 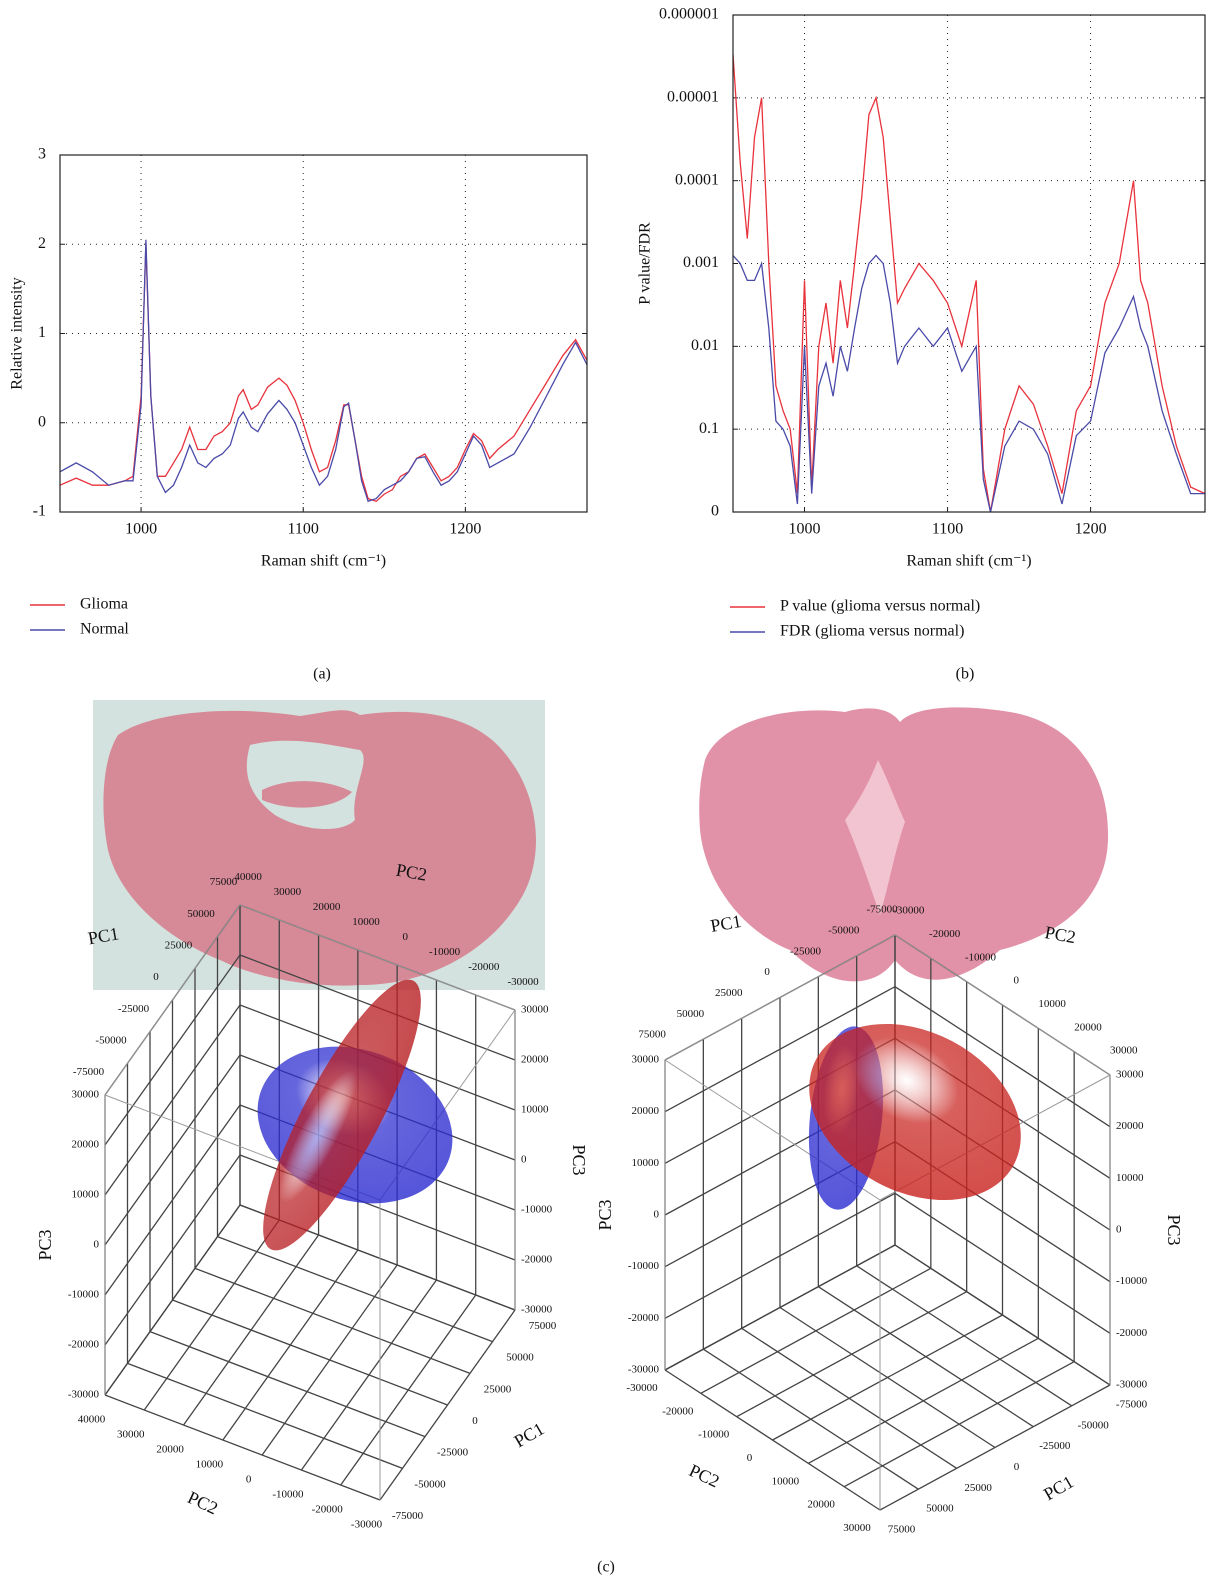 I want to click on y-tick-label: 0.0001, so click(x=697, y=179).